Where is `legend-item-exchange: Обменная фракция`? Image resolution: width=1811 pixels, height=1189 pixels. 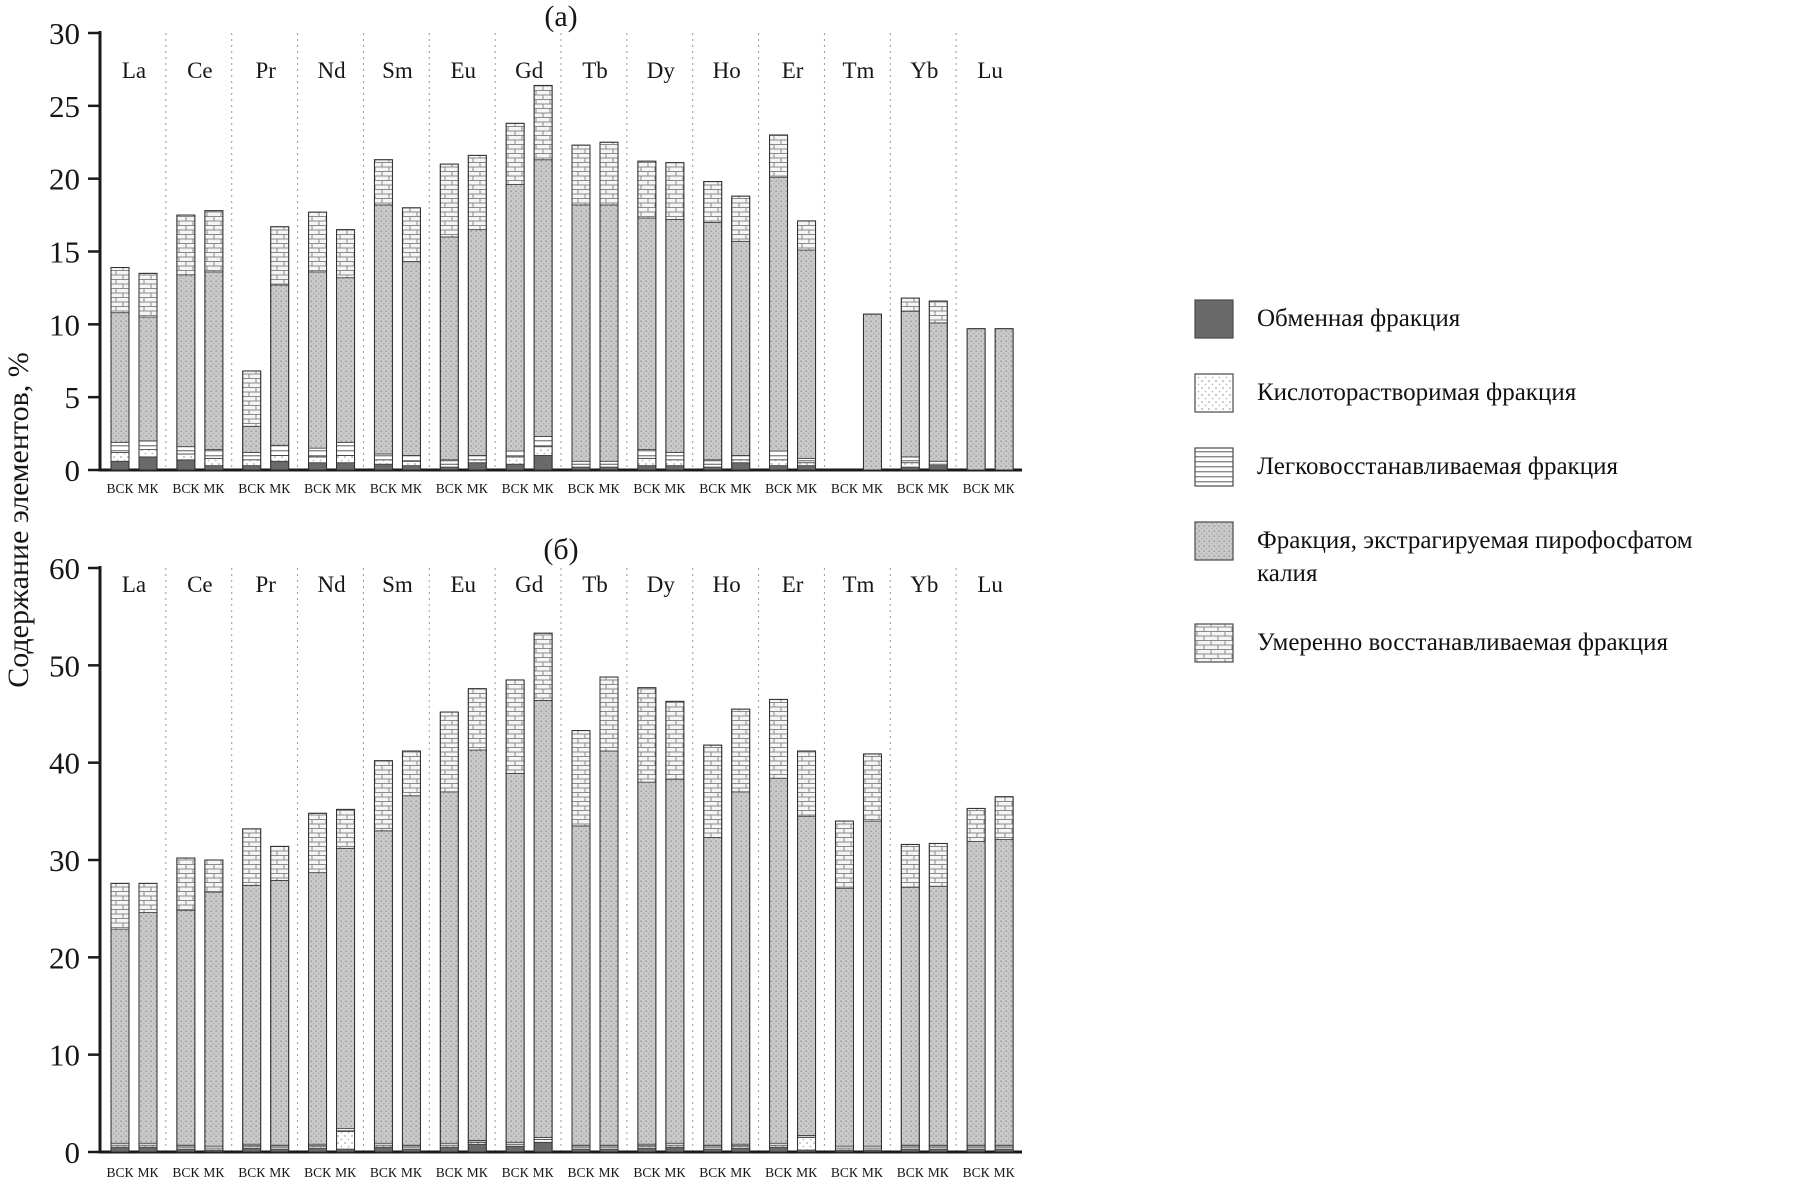 legend-item-exchange: Обменная фракция is located at coordinates (1498, 319).